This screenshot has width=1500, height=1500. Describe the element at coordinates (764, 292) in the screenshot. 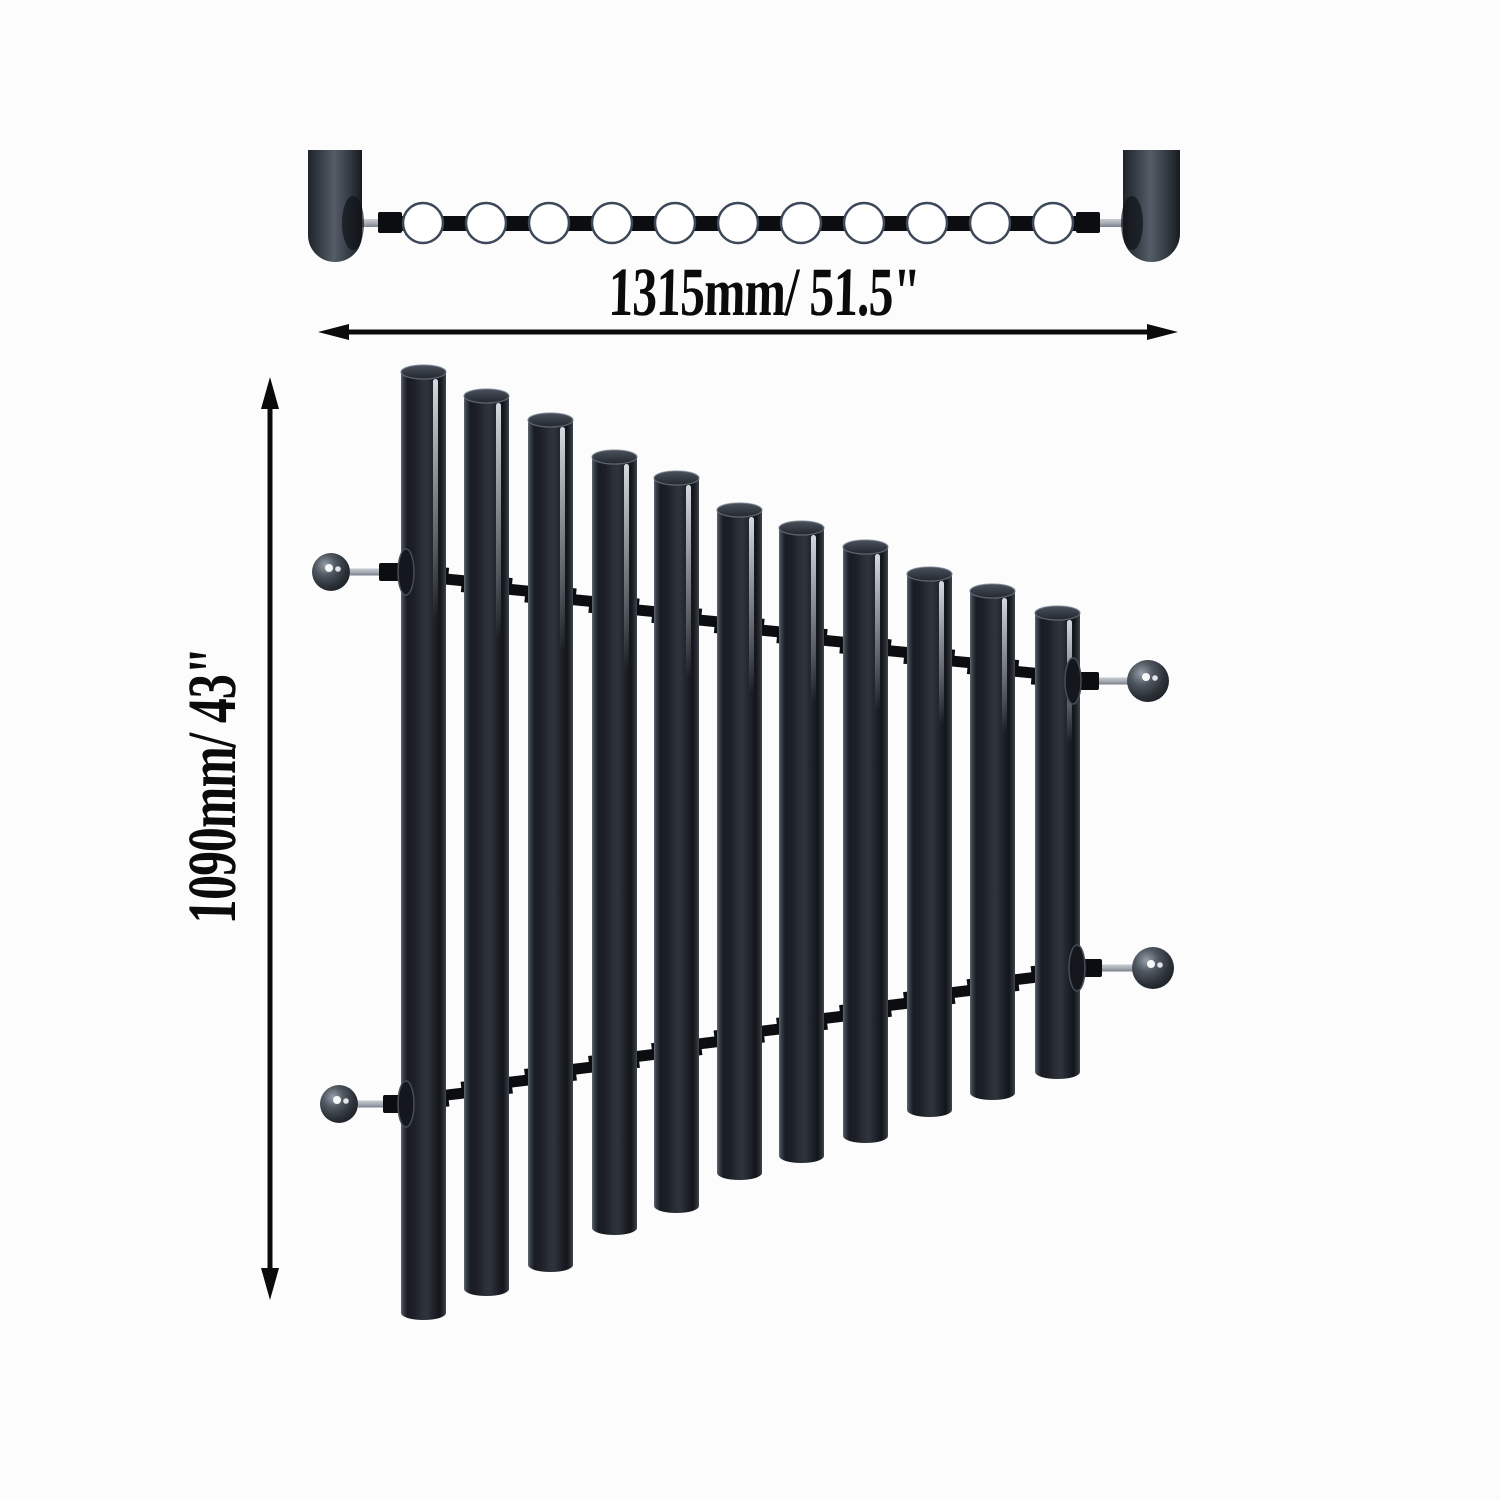

I see `width-dimension-label: 1315mm/ 51.5"` at that location.